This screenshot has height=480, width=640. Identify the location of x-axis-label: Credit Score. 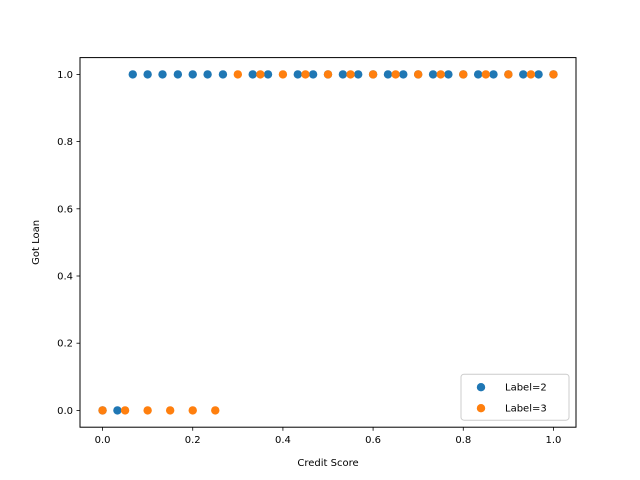
(327, 463).